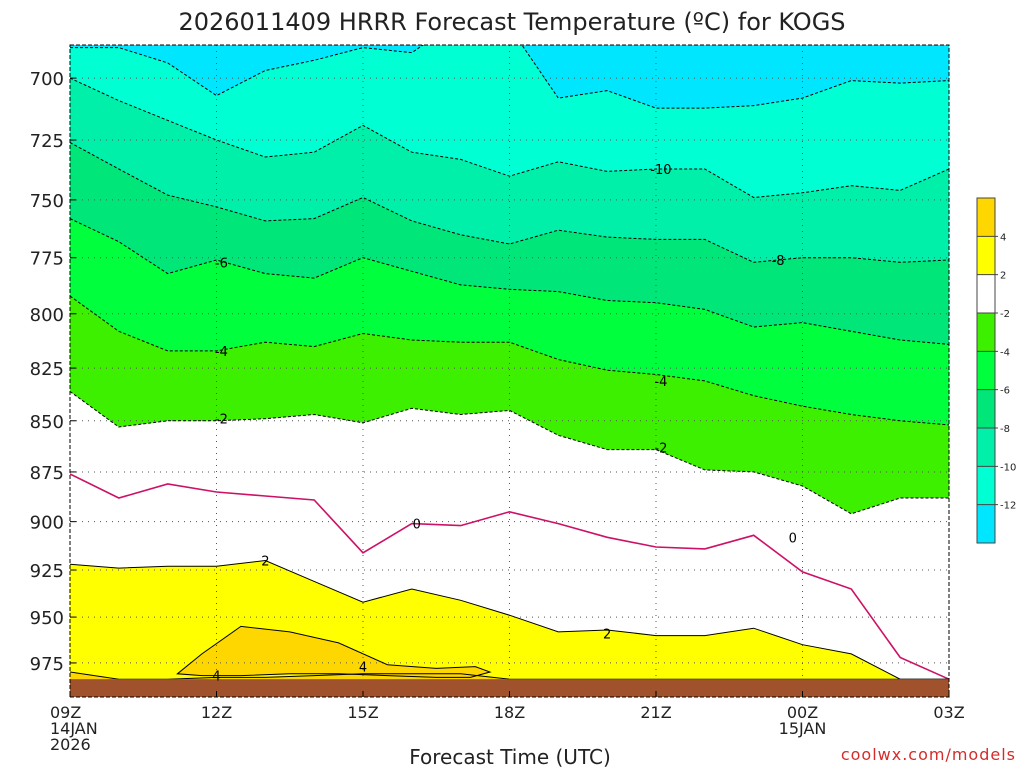  What do you see at coordinates (362, 712) in the screenshot?
I see `x-tick-label: 15Z` at bounding box center [362, 712].